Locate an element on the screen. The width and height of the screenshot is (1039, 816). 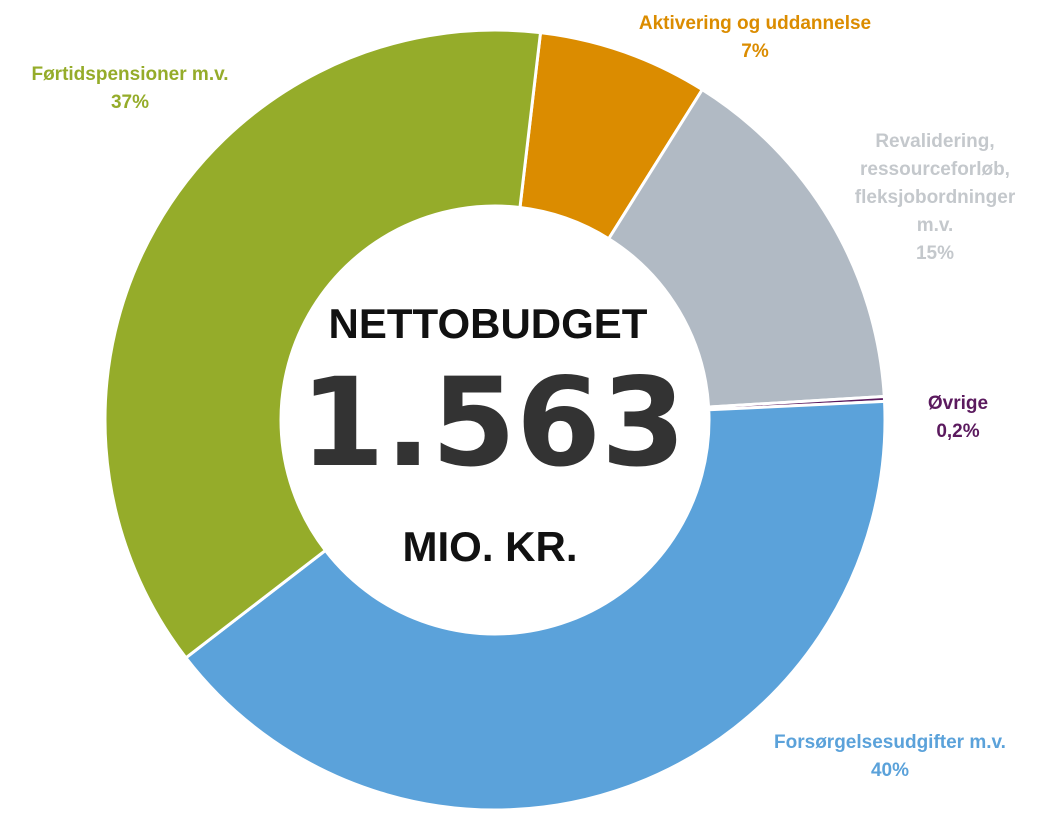
slice-label: Forsørgelsesudgifter m.v. 40% is located at coordinates (890, 757).